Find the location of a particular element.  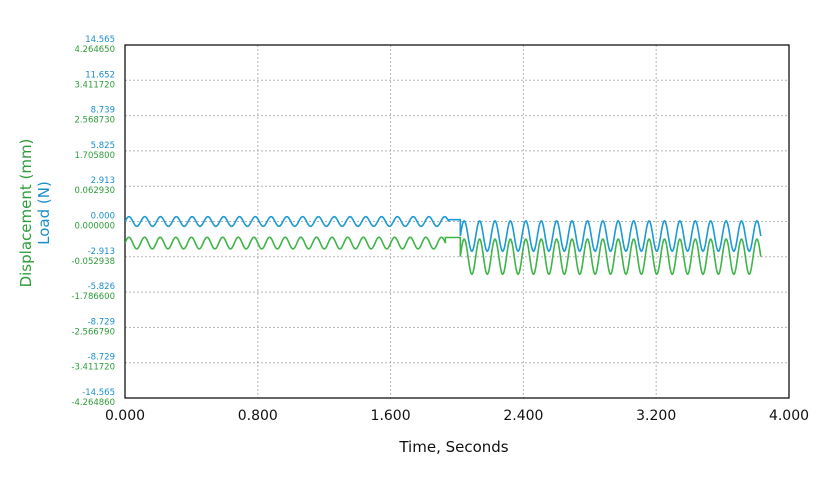

x-tick-label: 0.800 is located at coordinates (258, 416).